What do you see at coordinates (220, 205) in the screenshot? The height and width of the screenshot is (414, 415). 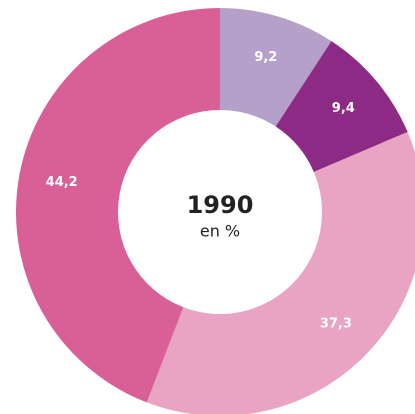 I see `chart-title: 1990` at bounding box center [220, 205].